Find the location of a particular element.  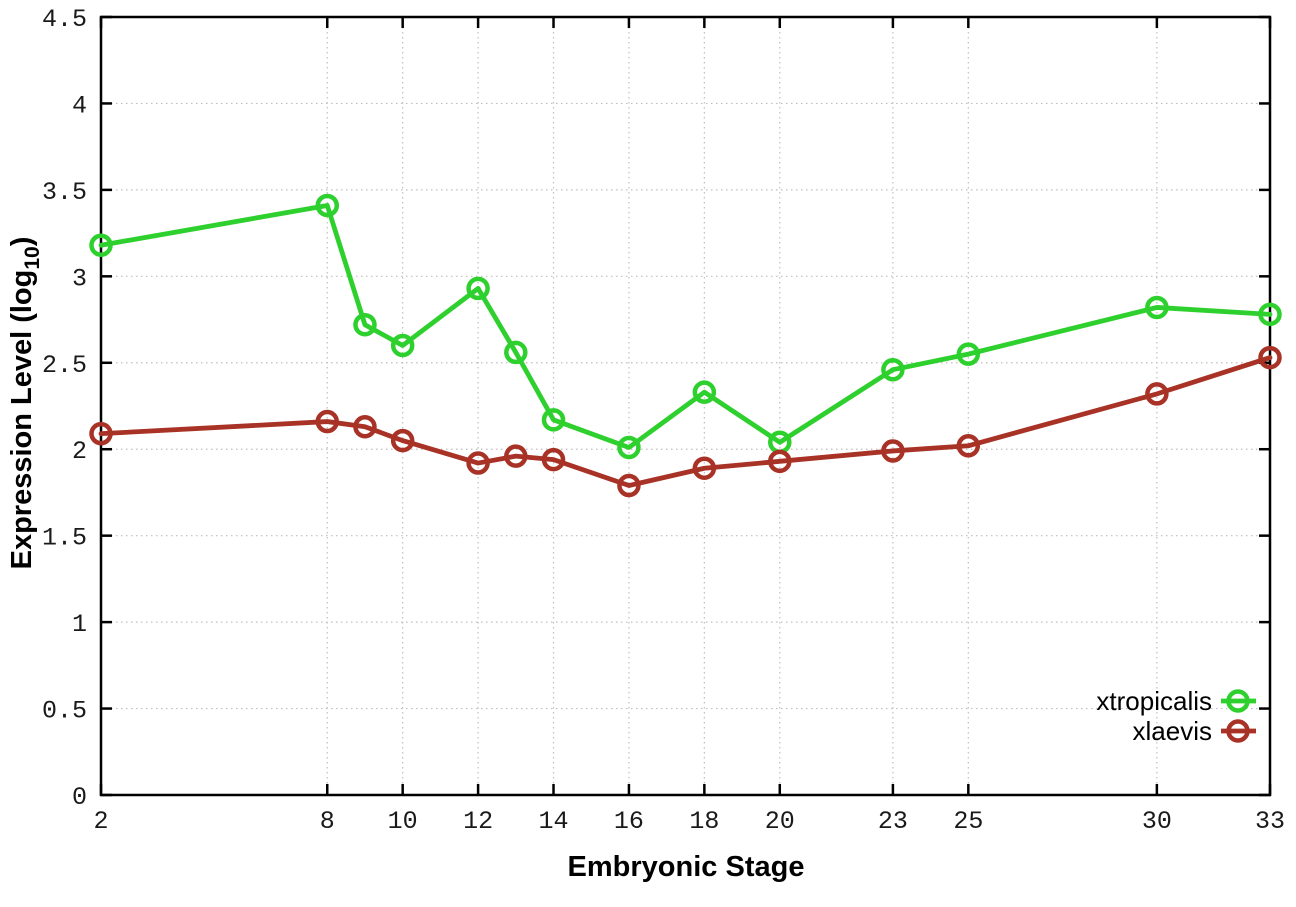

y-tick-label-4.5: 4.5 is located at coordinates (64, 19).